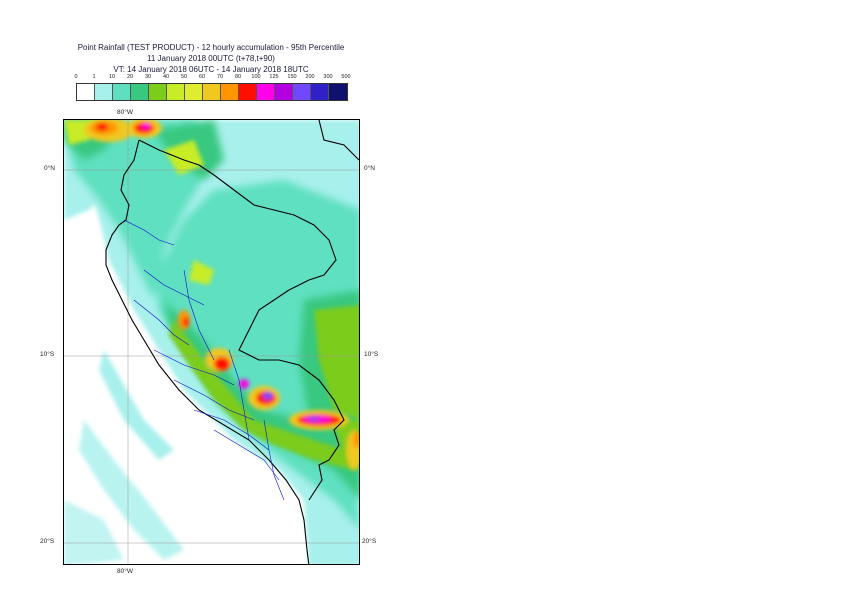  I want to click on legend-label: 200, so click(310, 77).